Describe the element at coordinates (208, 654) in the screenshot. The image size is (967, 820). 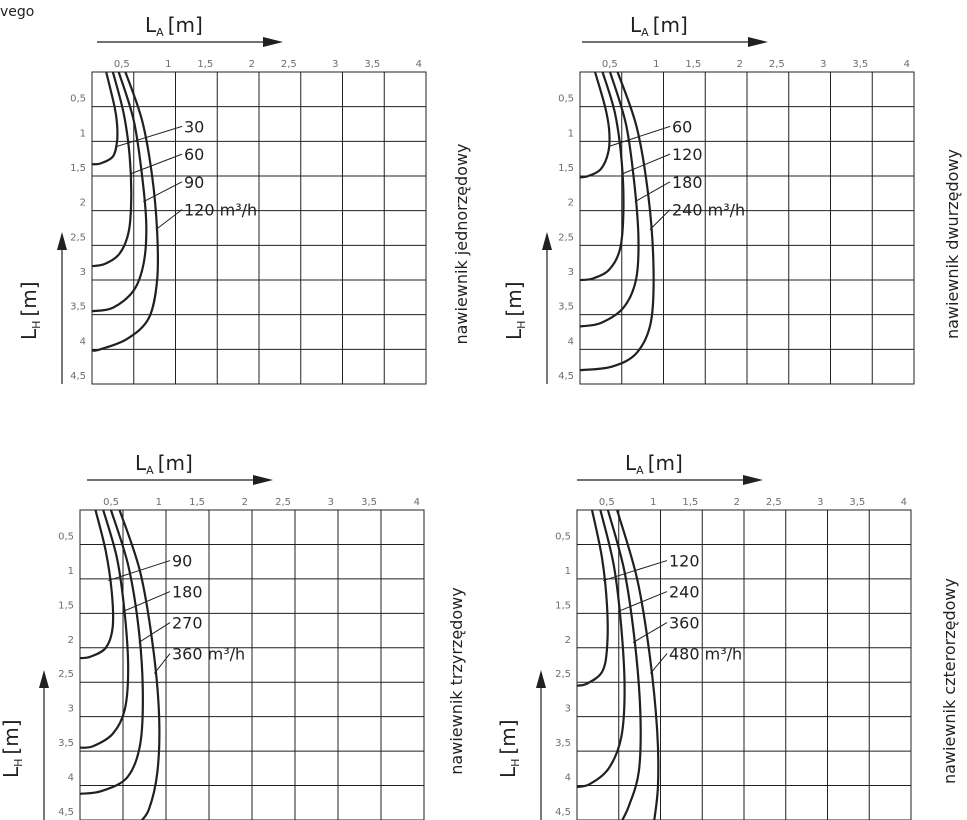
I see `curve-label: 360 m³/h` at that location.